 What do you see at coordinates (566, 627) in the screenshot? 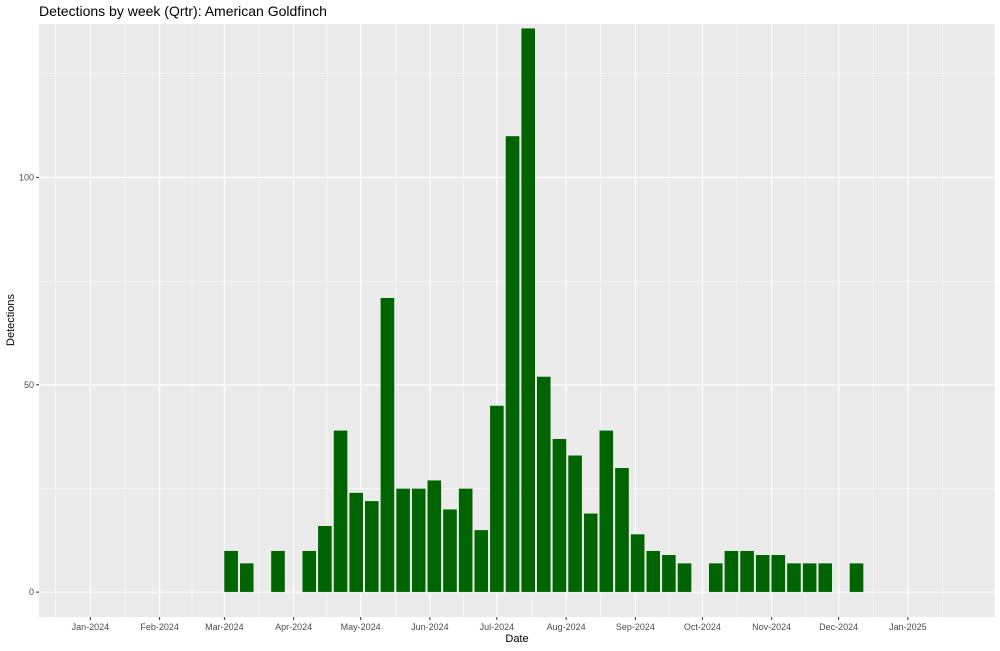
I see `x-tick-label: Aug-2024` at bounding box center [566, 627].